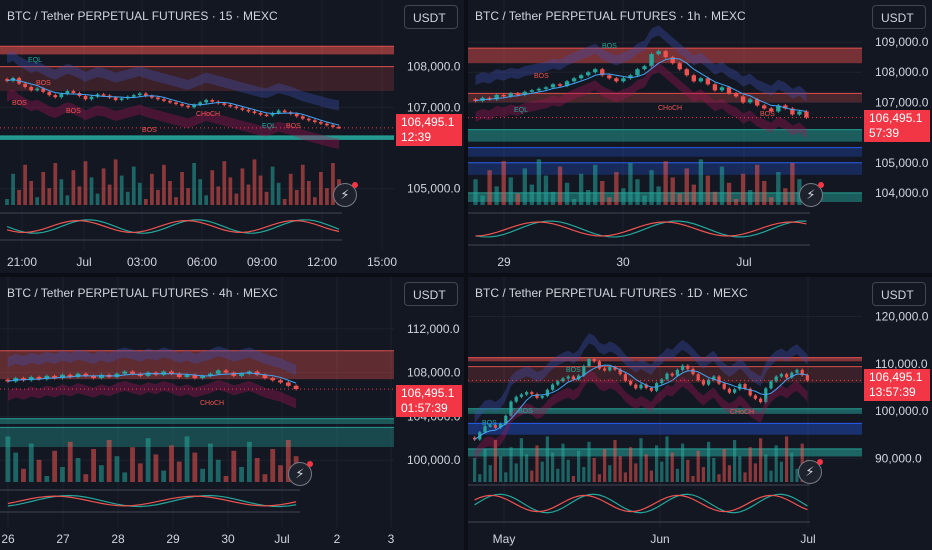 Image resolution: width=932 pixels, height=550 pixels. I want to click on bar-countdown: 57:39, so click(884, 133).